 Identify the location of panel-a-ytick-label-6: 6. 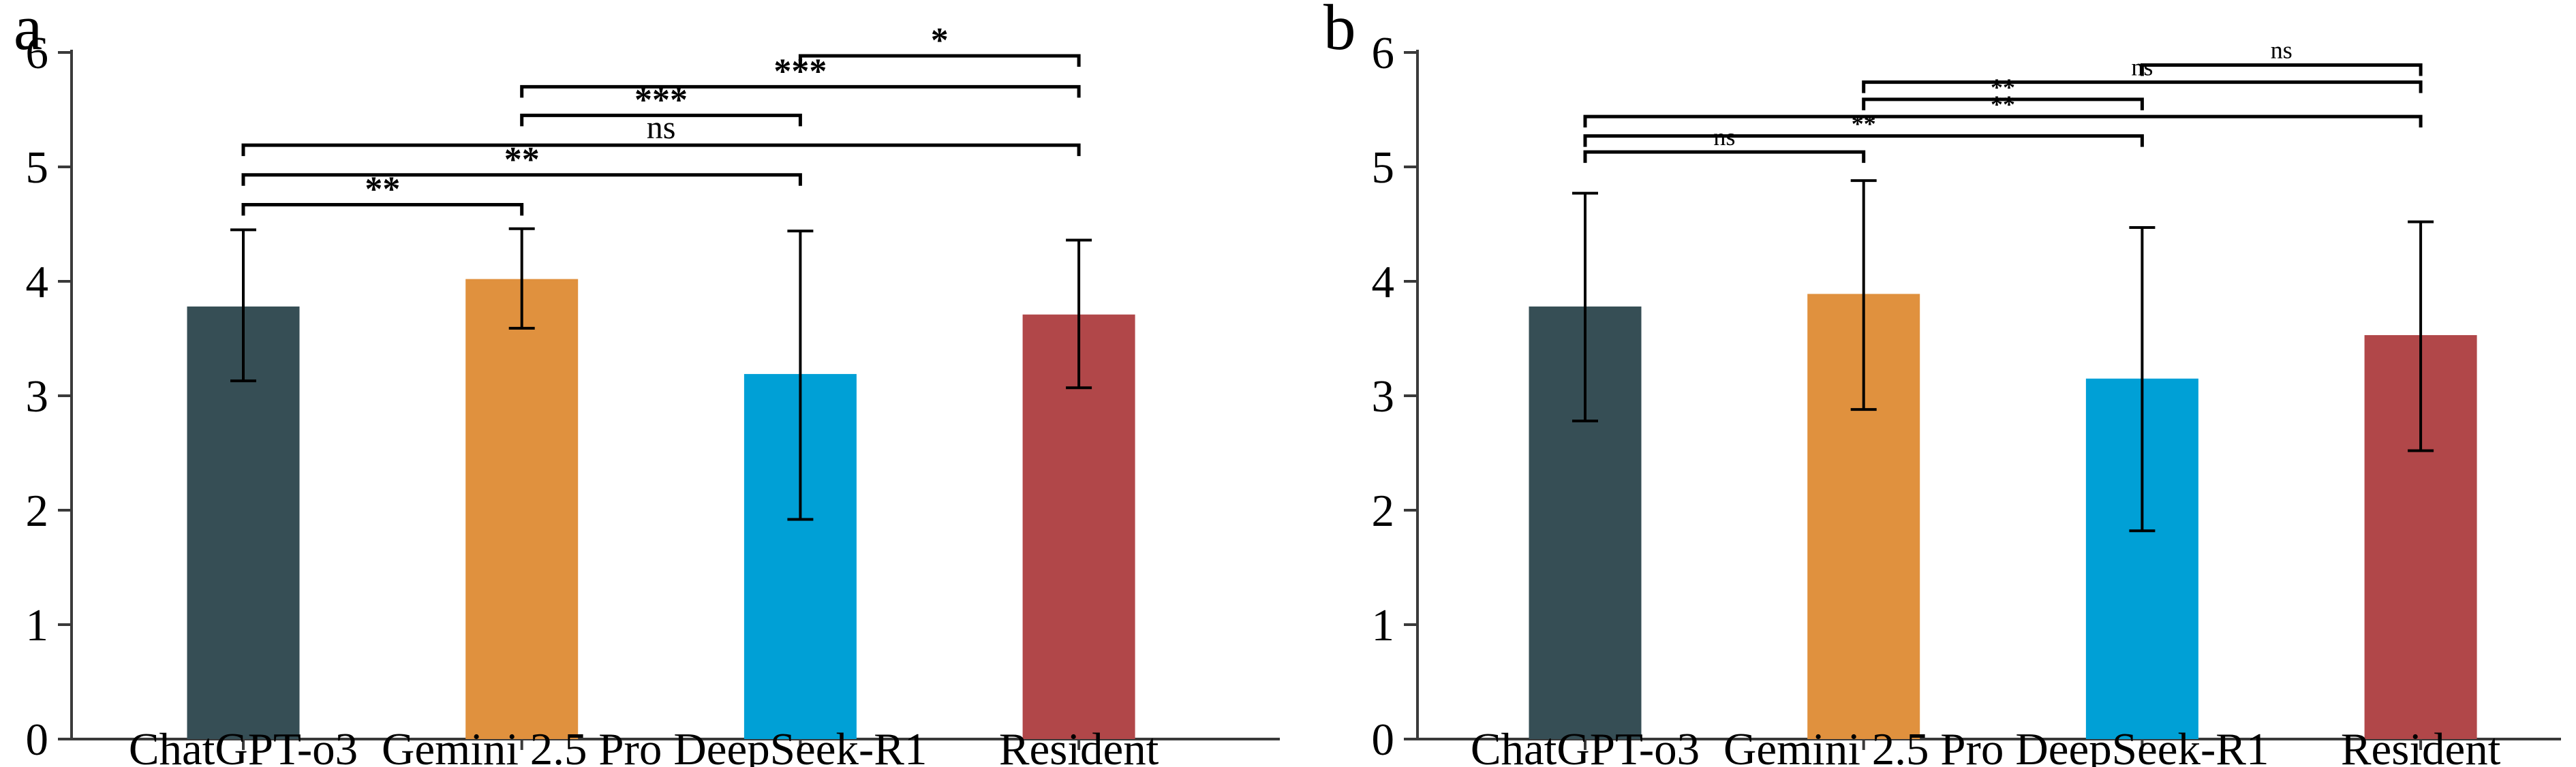
(37, 53).